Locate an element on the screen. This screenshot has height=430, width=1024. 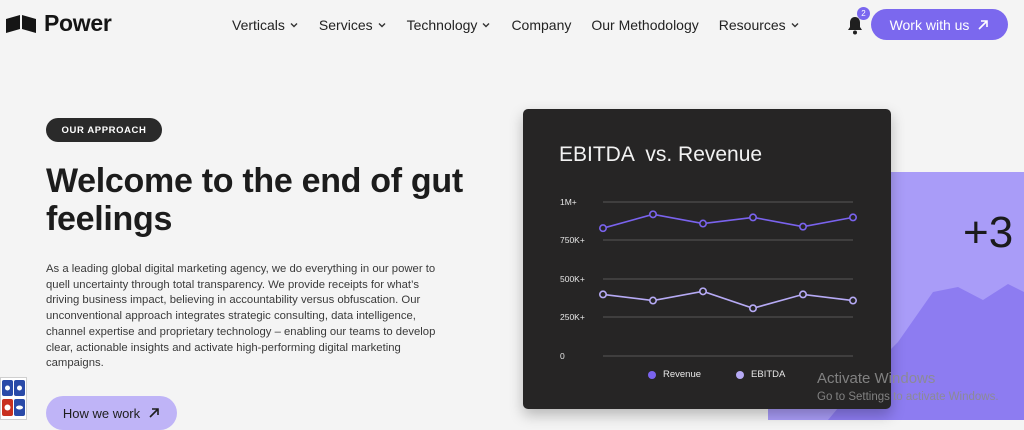
how-we-work-button: How we work is located at coordinates (111, 413).